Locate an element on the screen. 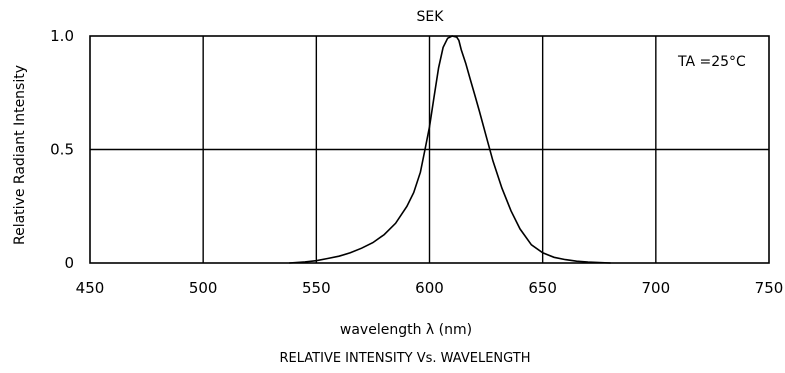 This screenshot has height=373, width=785. y-tick-label-0: 0 is located at coordinates (69, 263).